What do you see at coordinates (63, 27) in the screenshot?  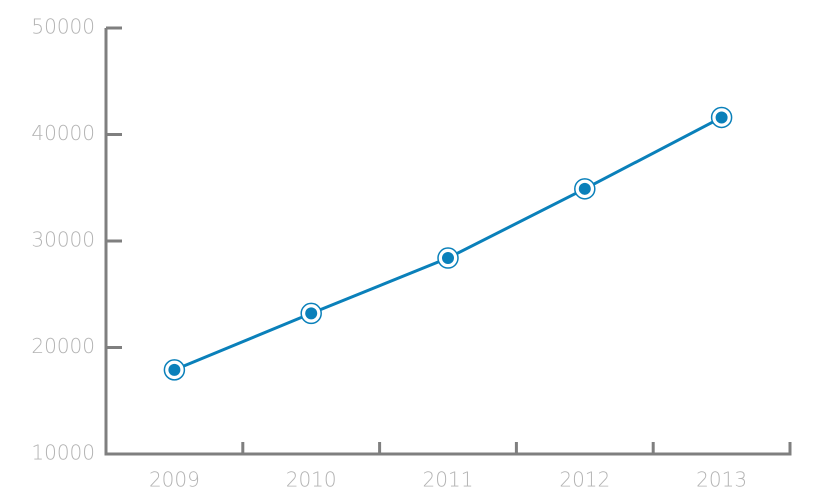 I see `y-tick-label: 50000` at bounding box center [63, 27].